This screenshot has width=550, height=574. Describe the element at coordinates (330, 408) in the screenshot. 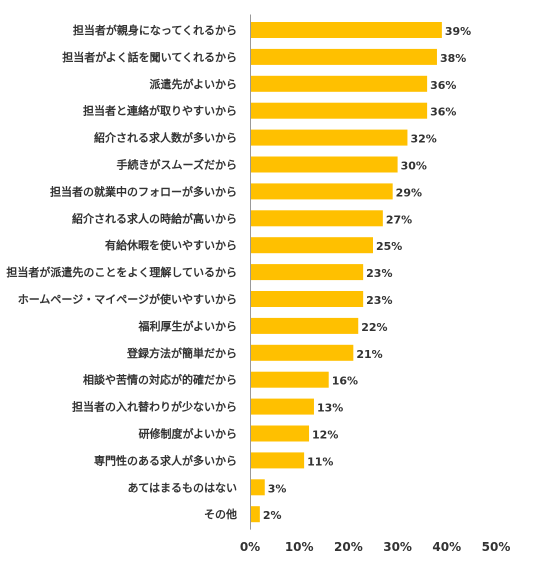

I see `value-label: 13%` at that location.